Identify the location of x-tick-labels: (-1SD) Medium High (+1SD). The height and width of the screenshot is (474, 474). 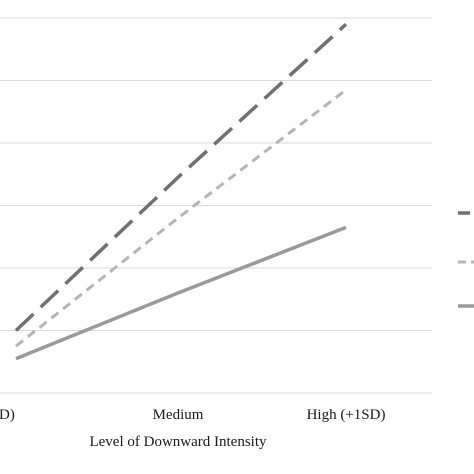
(192, 415).